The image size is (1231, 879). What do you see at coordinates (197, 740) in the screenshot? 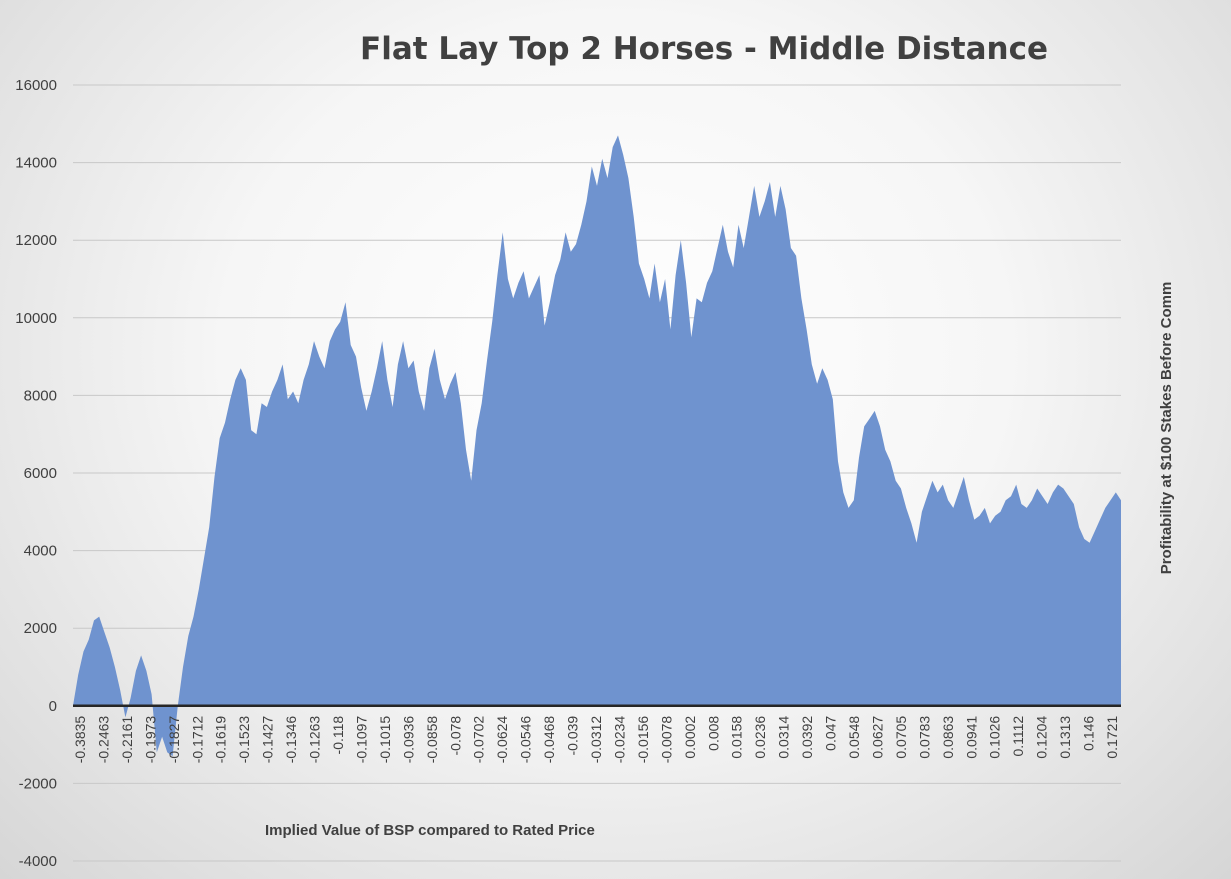
I see `x-tick-label: -0.1712` at bounding box center [197, 740].